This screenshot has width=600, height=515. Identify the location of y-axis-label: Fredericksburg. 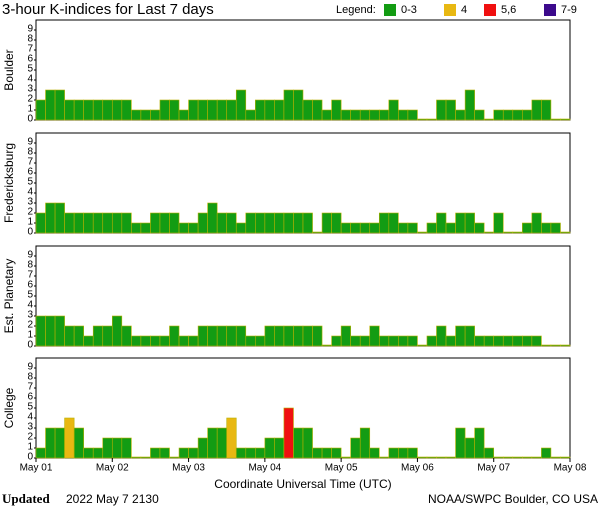
(9, 183).